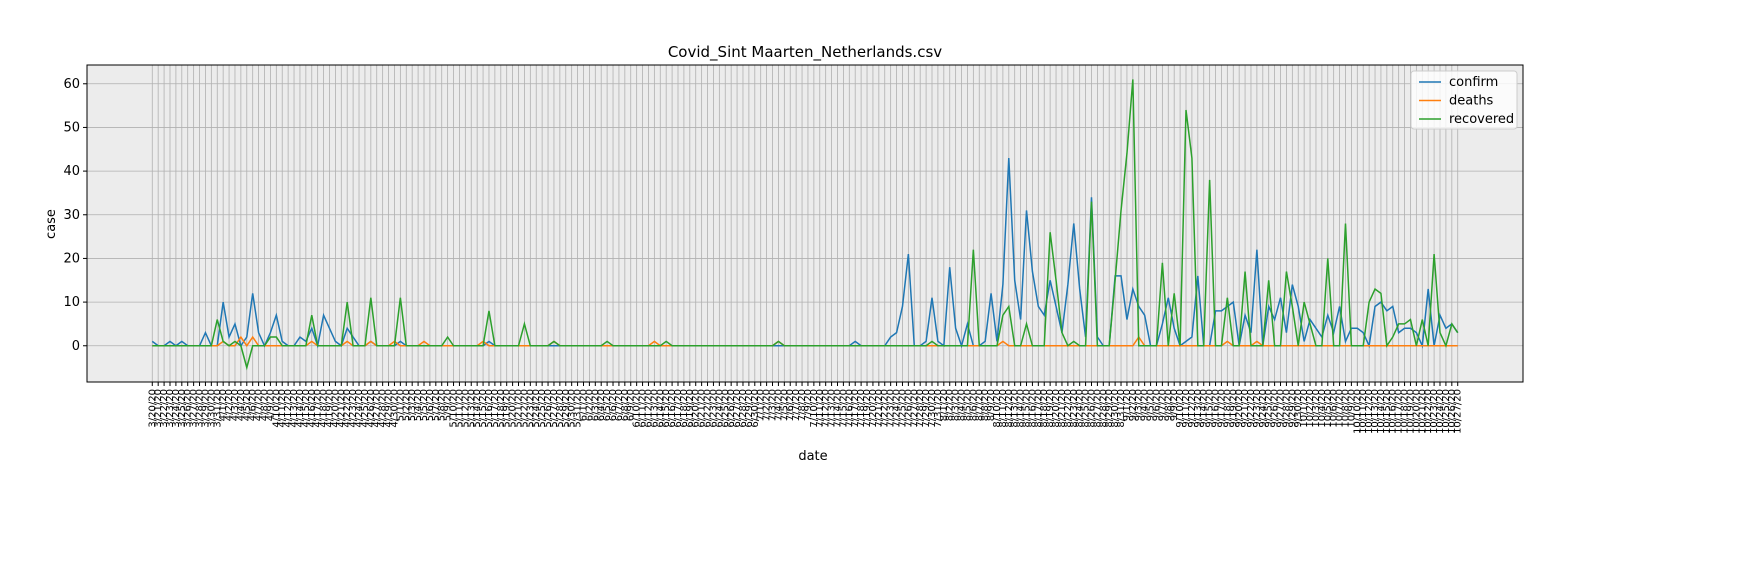 The image size is (1762, 570). I want to click on x-tick-label: 4/3/20, so click(235, 405).